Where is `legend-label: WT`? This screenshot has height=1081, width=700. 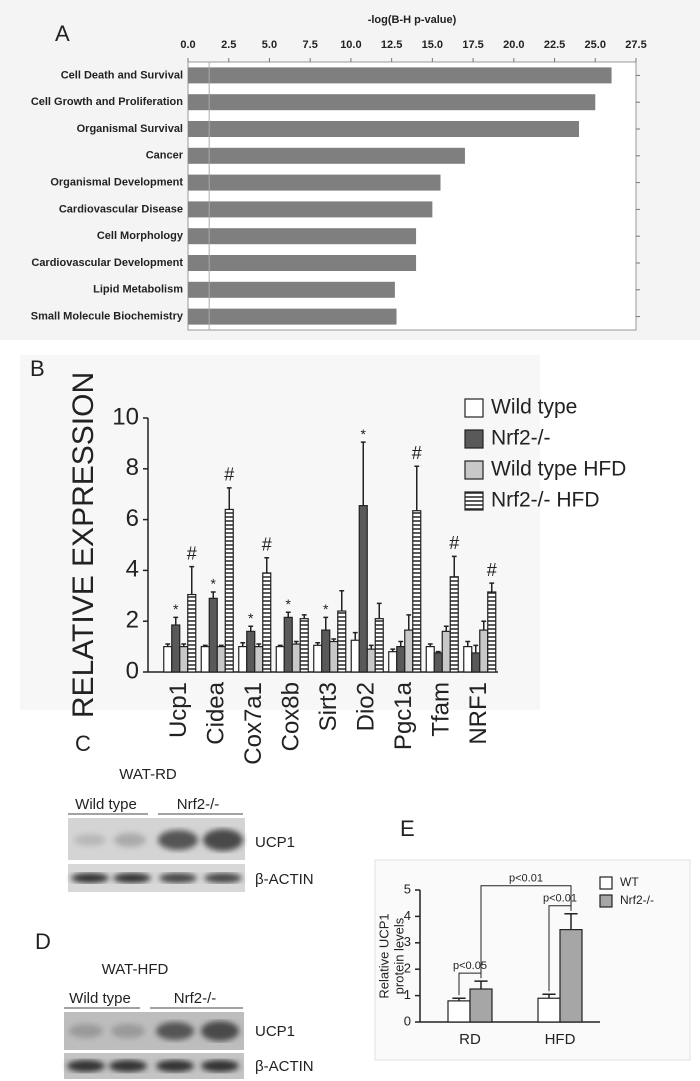 legend-label: WT is located at coordinates (629, 882).